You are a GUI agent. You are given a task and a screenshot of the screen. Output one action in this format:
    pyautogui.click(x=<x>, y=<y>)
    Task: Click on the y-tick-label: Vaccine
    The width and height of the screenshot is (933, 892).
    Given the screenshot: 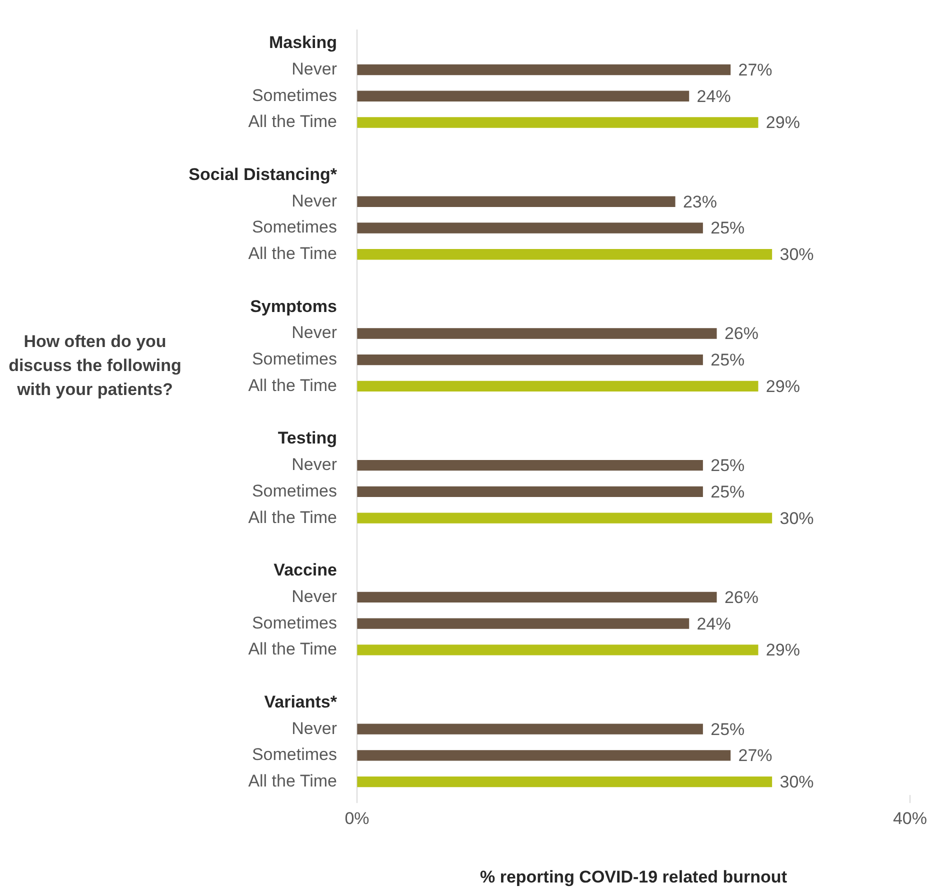 What is the action you would take?
    pyautogui.click(x=305, y=570)
    